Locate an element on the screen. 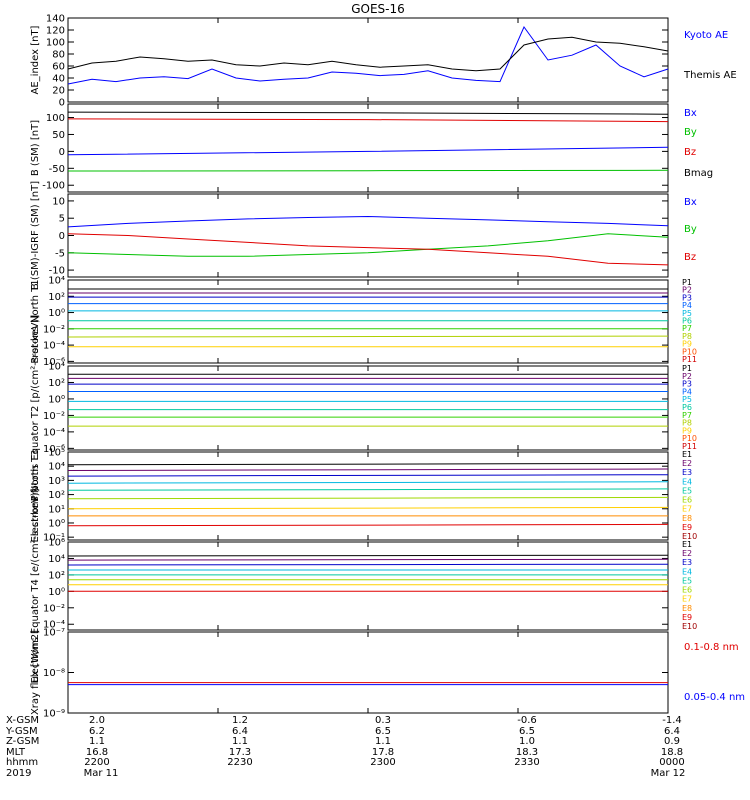 This screenshot has width=750, height=800. plot-title: GOES-16 is located at coordinates (378, 9).